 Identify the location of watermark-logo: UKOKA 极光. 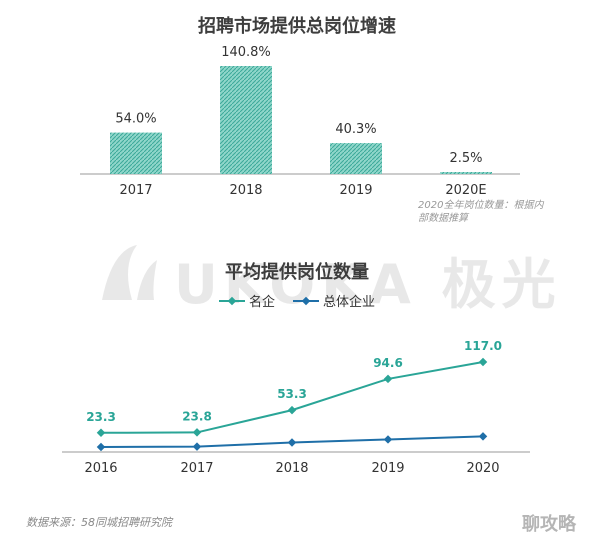
(324, 278).